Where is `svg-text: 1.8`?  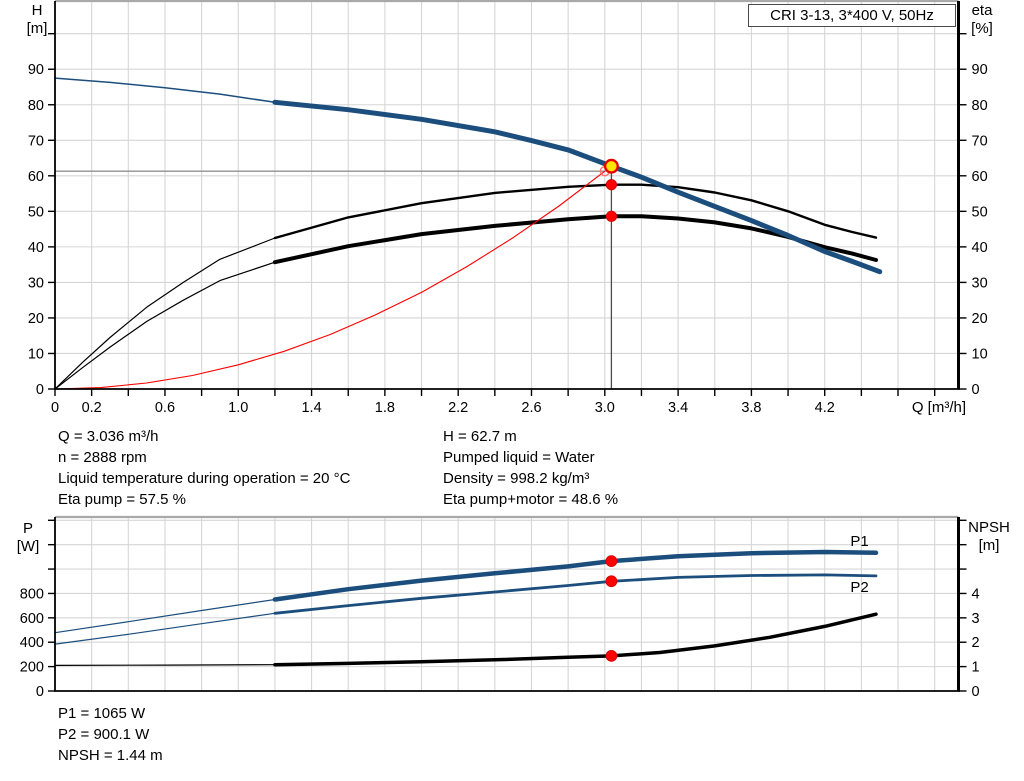 svg-text: 1.8 is located at coordinates (385, 408).